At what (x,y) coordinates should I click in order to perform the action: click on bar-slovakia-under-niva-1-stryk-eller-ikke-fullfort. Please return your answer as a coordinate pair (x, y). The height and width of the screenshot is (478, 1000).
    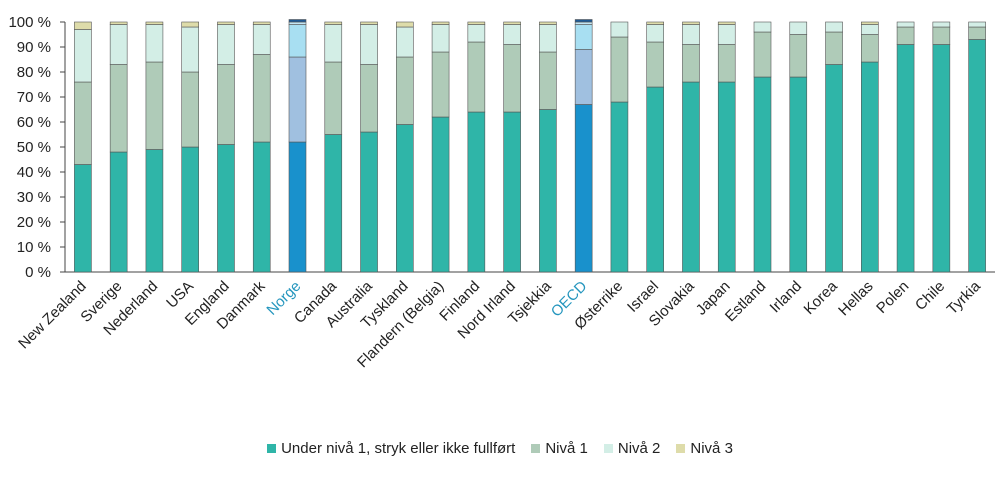
    Looking at the image, I should click on (691, 177).